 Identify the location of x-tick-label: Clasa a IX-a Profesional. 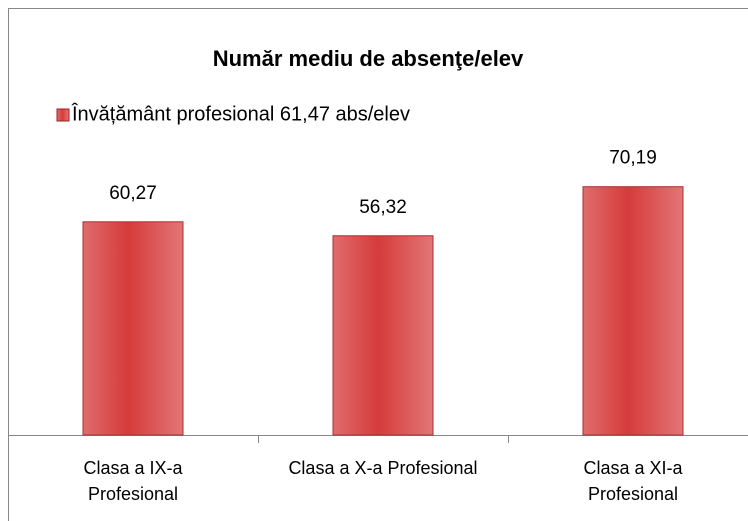
(133, 481).